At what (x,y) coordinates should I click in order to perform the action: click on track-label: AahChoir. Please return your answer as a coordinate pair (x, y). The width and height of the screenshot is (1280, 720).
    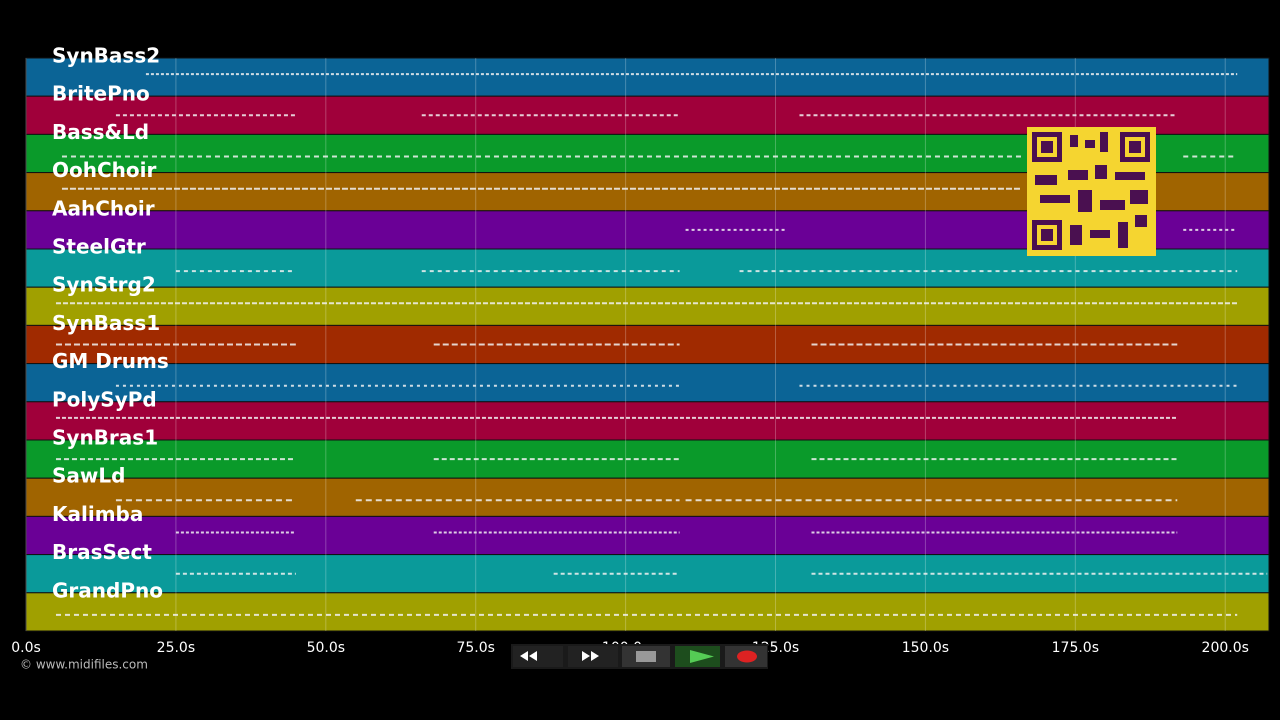
    Looking at the image, I should click on (103, 208).